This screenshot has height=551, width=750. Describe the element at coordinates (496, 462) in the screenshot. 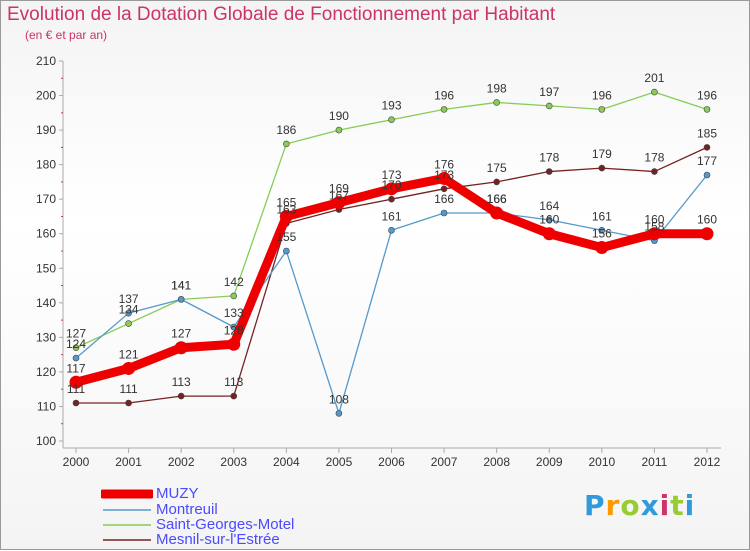

I see `x-tick-label: 2008` at that location.